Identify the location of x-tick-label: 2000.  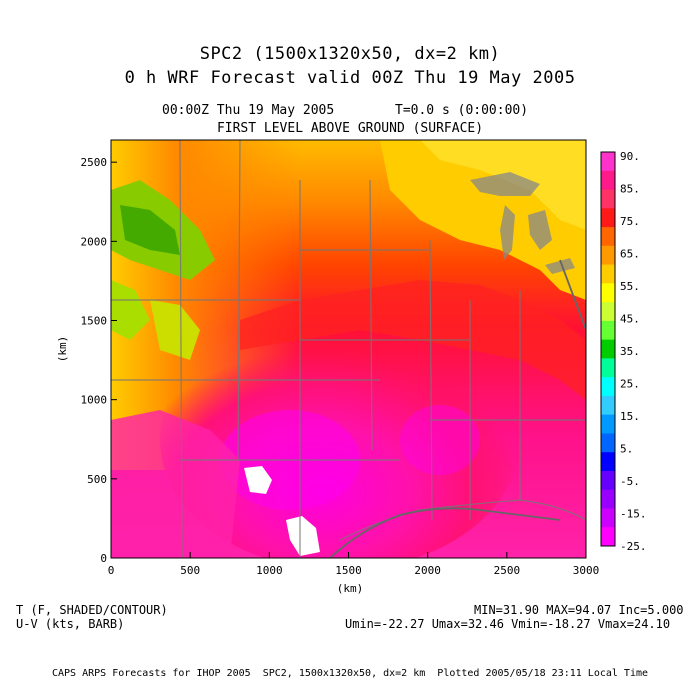
(427, 570).